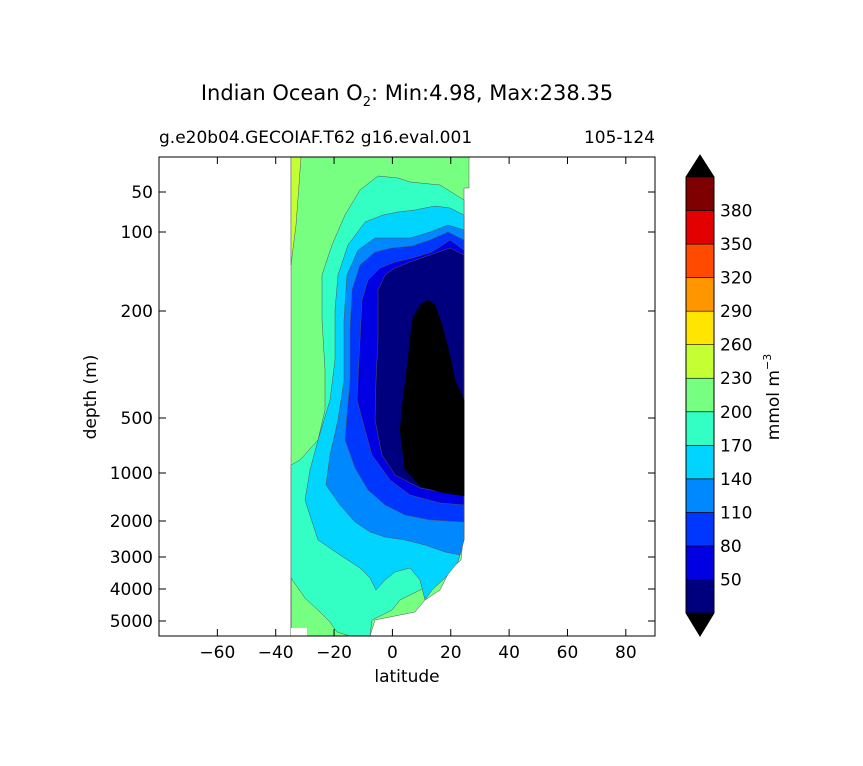 This screenshot has width=863, height=766. What do you see at coordinates (568, 653) in the screenshot?
I see `x-tick-label: 60` at bounding box center [568, 653].